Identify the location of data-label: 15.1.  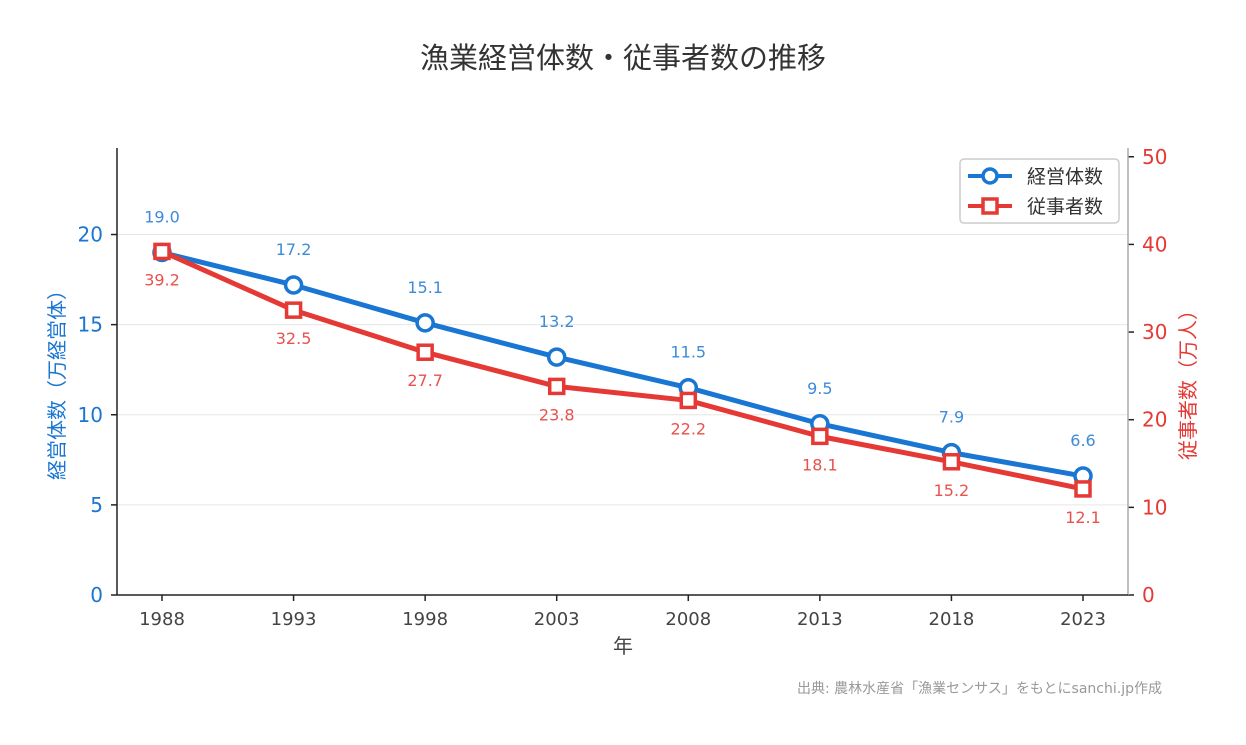
(425, 287).